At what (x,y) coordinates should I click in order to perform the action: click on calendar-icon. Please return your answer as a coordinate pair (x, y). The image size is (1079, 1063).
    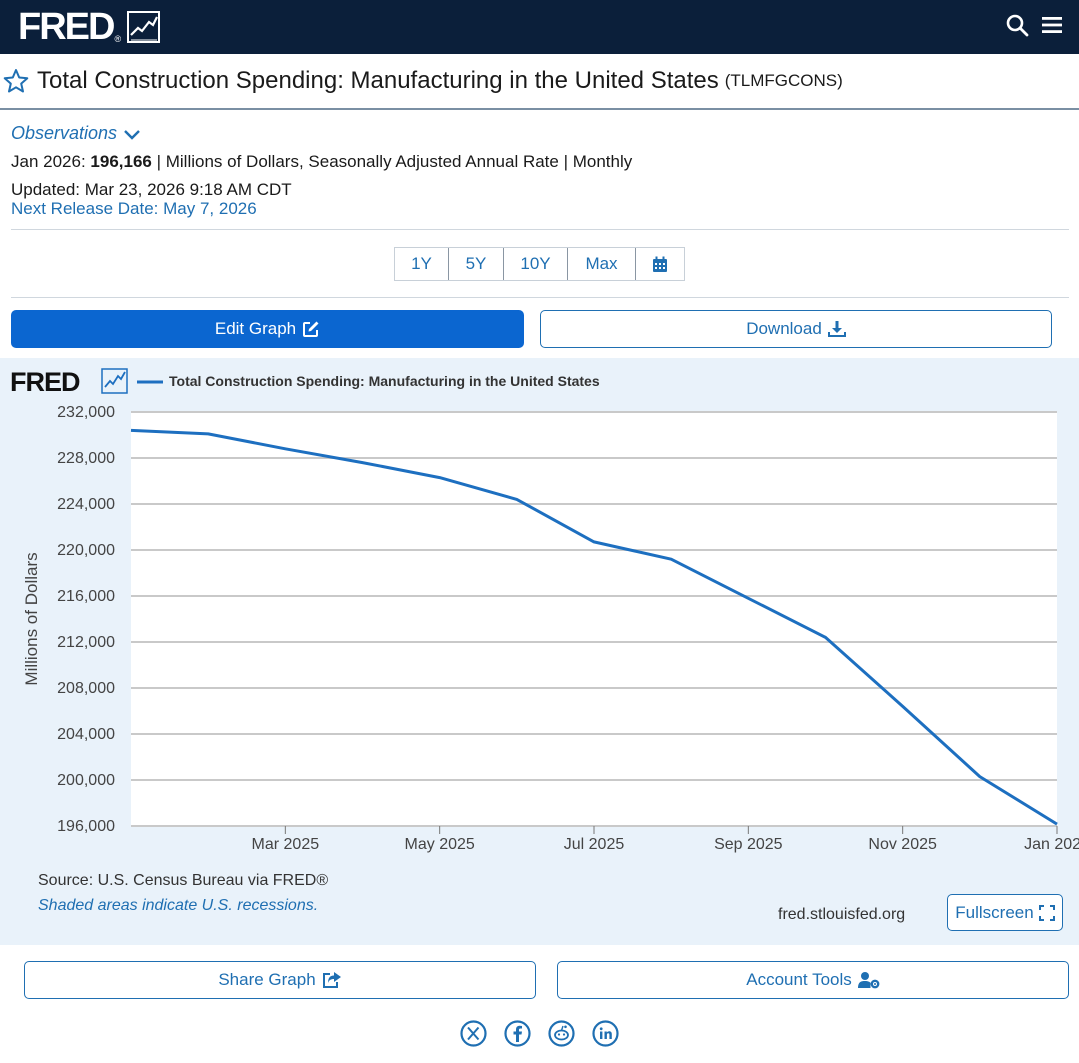
    Looking at the image, I should click on (660, 264).